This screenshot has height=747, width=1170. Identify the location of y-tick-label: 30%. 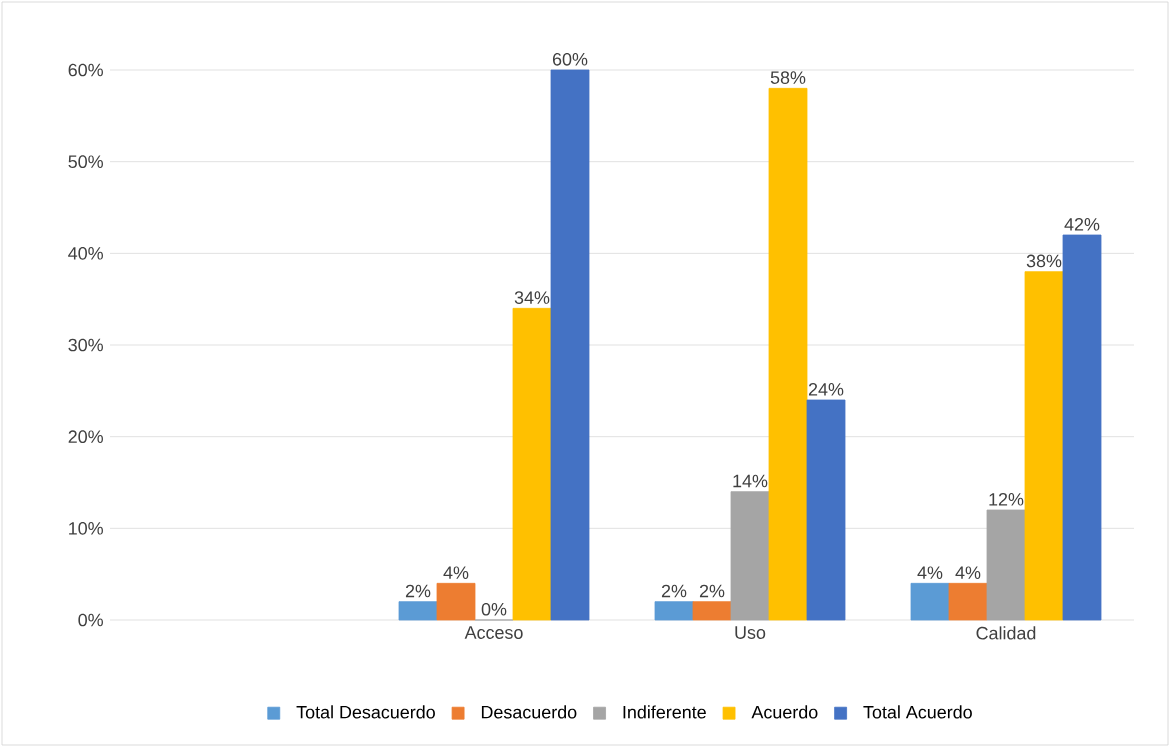
(85, 345).